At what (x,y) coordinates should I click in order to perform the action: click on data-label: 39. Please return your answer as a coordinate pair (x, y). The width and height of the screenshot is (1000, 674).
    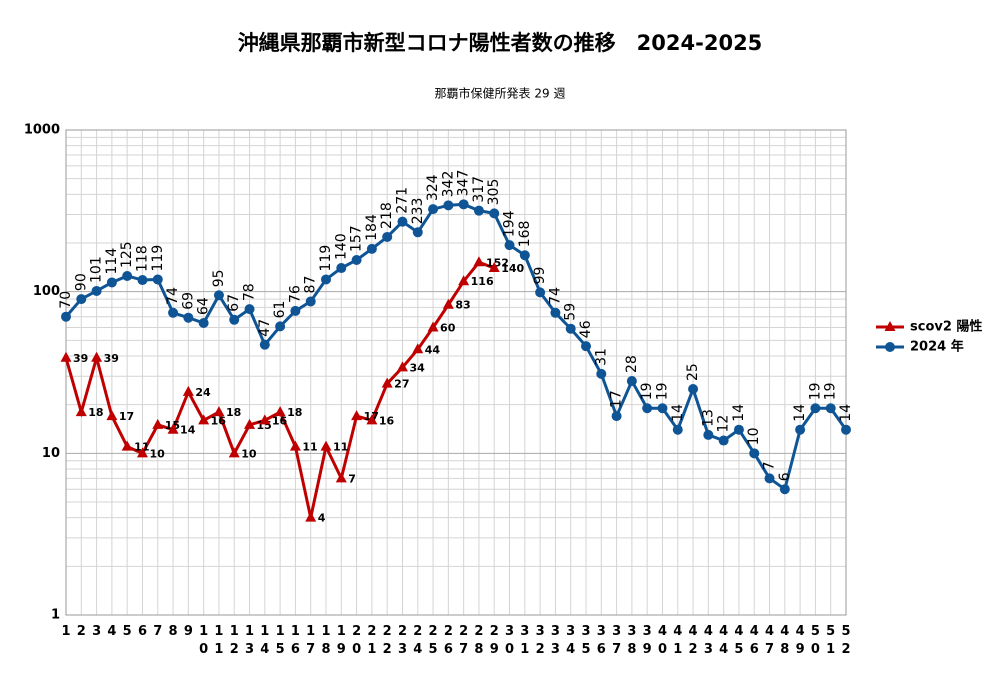
    Looking at the image, I should click on (80, 358).